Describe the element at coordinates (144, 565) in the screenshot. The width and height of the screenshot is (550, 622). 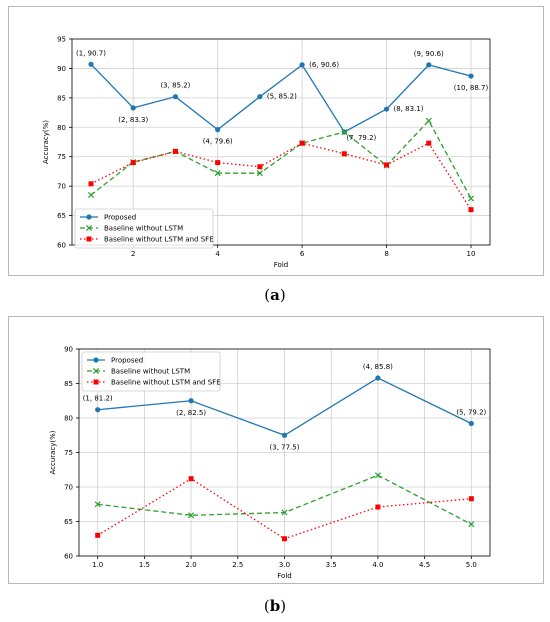
I see `x-tick-label: 1.5` at that location.